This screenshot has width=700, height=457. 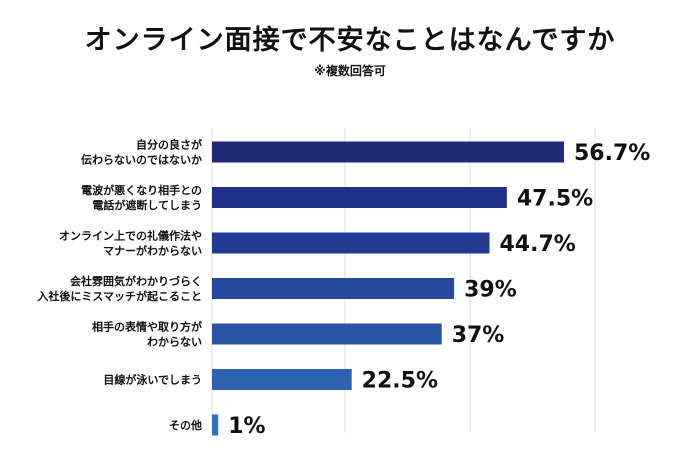 I want to click on data-label: 22.5%, so click(x=400, y=381).